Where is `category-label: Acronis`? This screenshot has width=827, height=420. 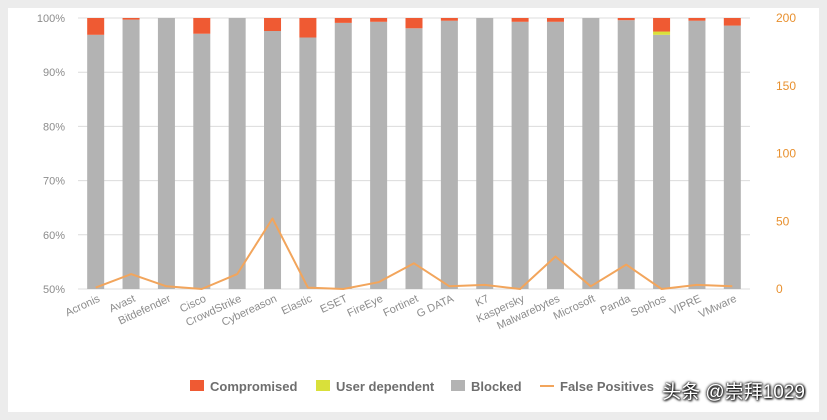
category-label: Acronis is located at coordinates (83, 306).